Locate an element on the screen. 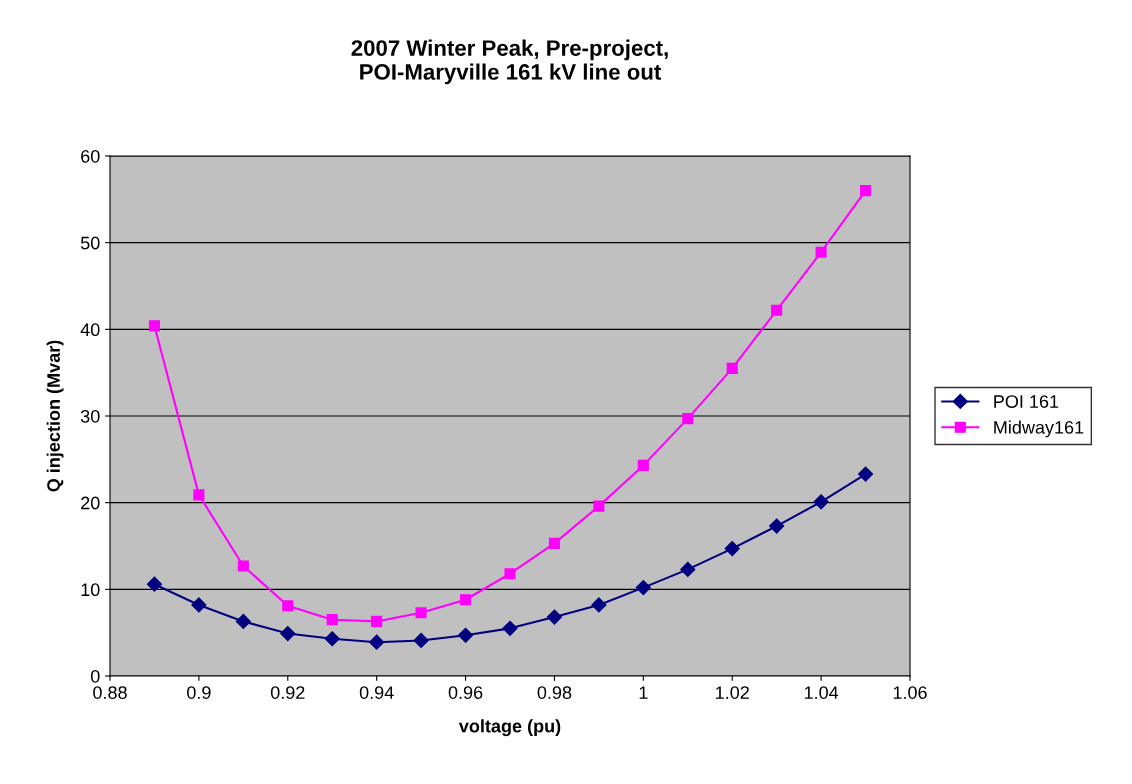  legend-label: POI 161 is located at coordinates (1026, 401).